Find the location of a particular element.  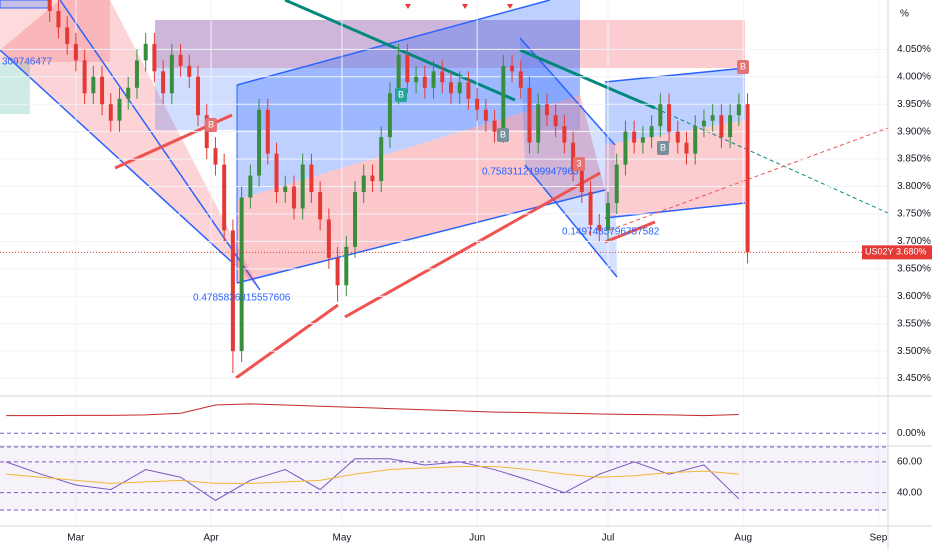

y-tick-label: 40.00 is located at coordinates (909, 492).